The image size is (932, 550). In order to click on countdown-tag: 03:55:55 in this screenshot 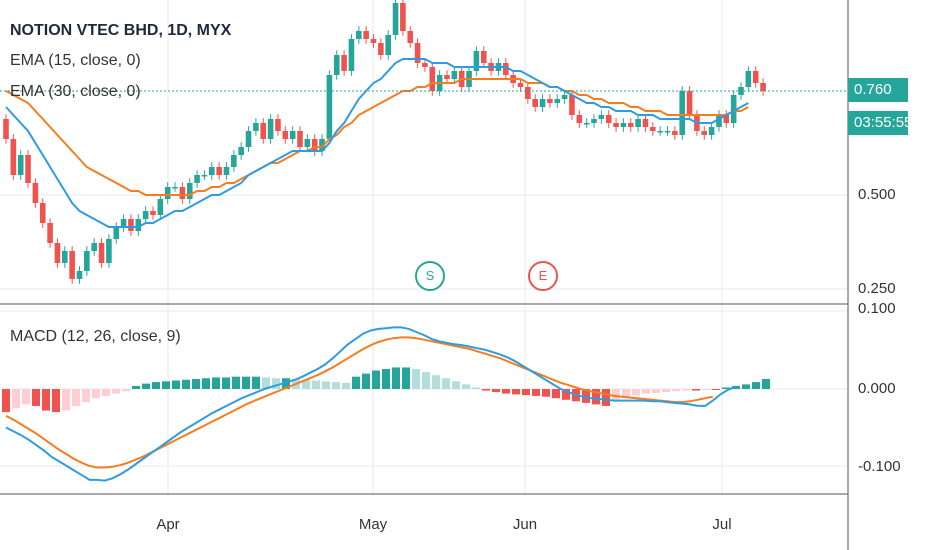, I will do `click(880, 123)`.